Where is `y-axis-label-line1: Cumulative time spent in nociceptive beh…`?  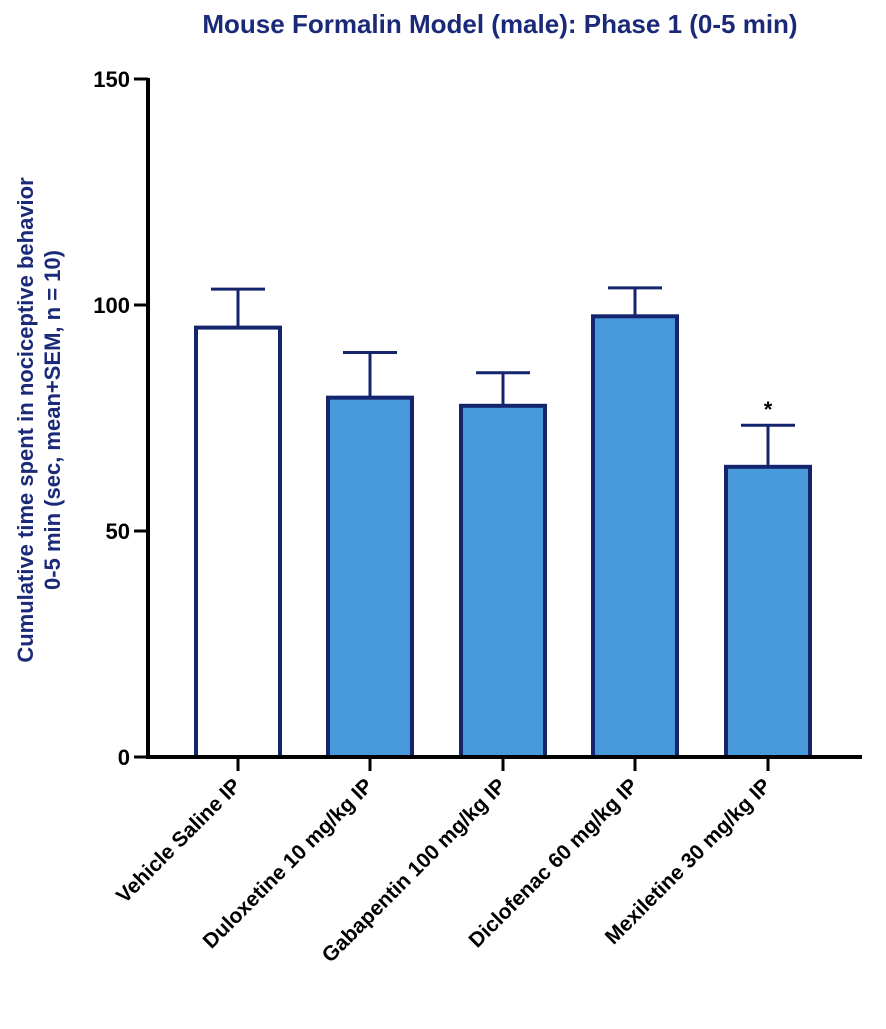 y-axis-label-line1: Cumulative time spent in nociceptive beh… is located at coordinates (25, 420).